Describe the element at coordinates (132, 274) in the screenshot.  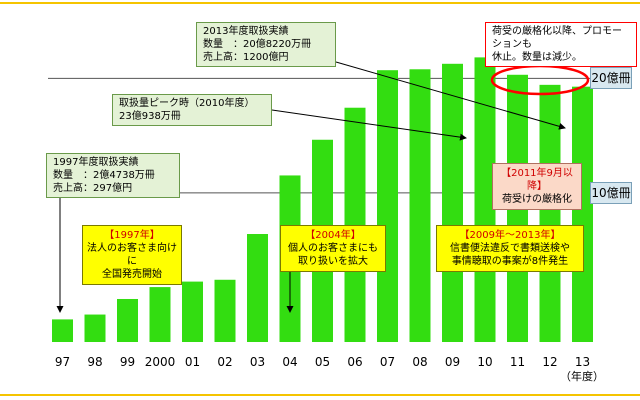
I see `event-line: 全国発売開始` at that location.